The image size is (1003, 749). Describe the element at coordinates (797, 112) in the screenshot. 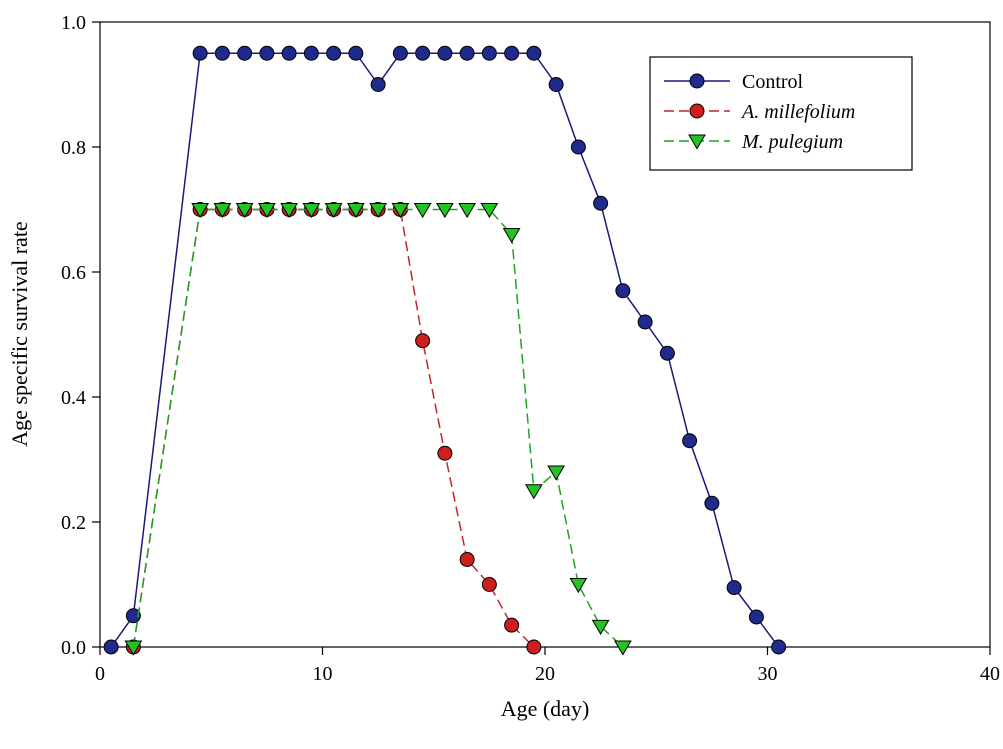

I see `legend-label: A. millefolium` at that location.